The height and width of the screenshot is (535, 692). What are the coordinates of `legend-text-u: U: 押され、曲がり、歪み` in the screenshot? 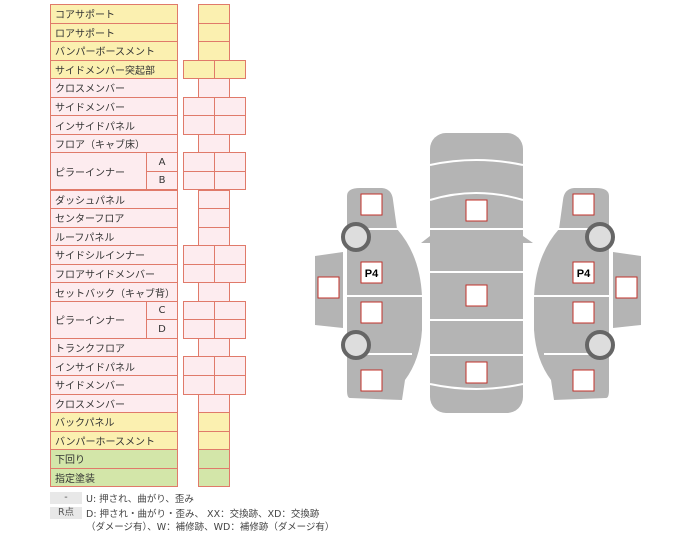 It's located at (140, 499).